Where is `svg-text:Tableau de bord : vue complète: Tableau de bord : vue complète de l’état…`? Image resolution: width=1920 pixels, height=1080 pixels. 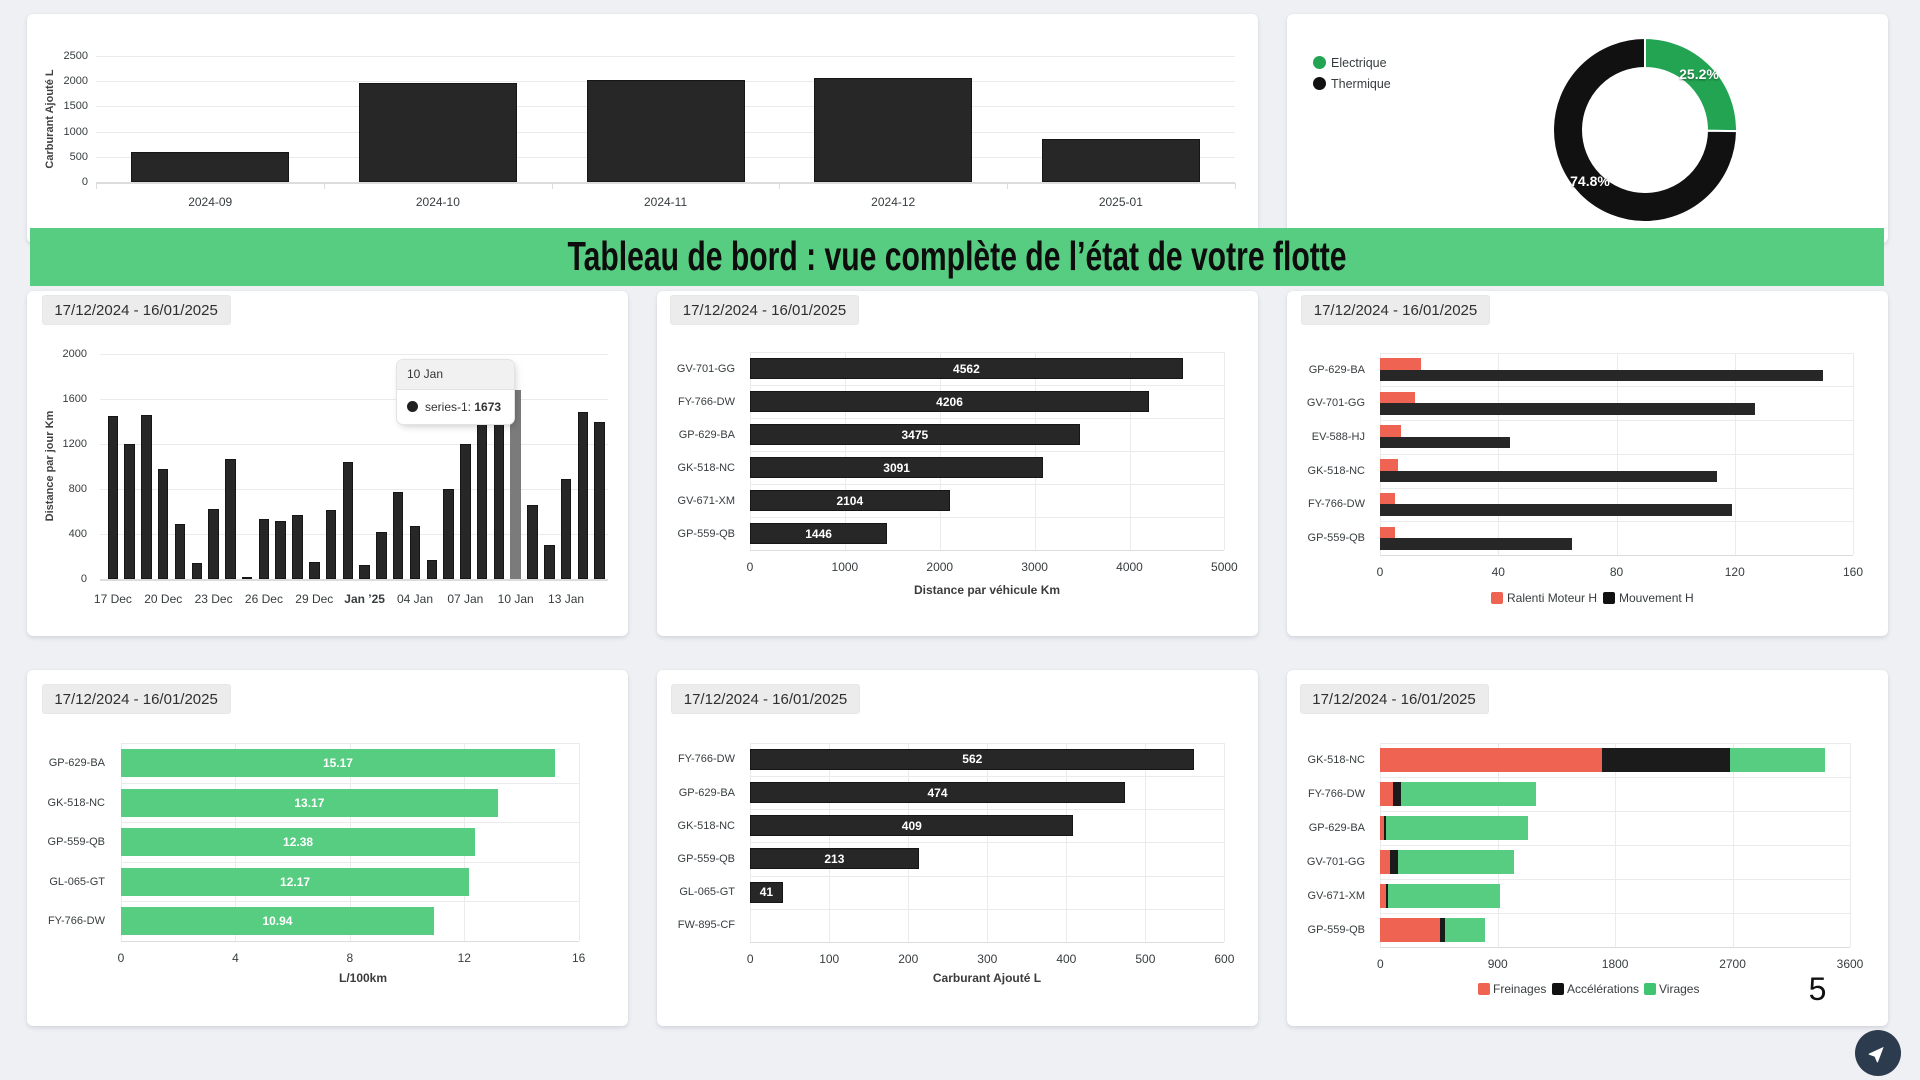
svg-text:Tableau de bord : vue complète: Tableau de bord : vue complète de l’état… is located at coordinates (957, 256).